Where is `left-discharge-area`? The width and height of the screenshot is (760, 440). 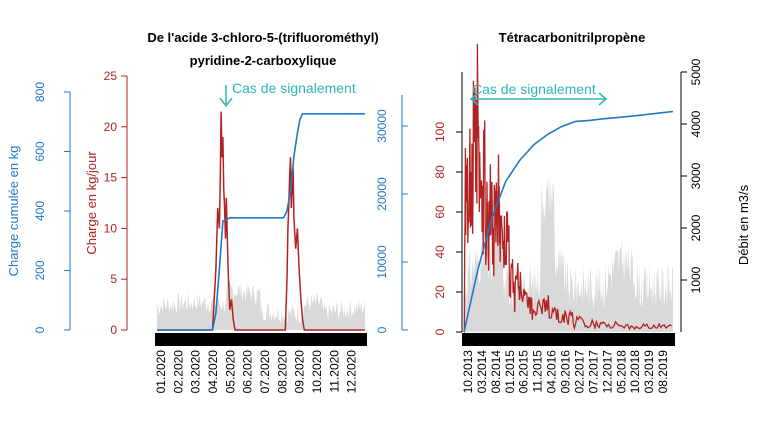
left-discharge-area is located at coordinates (261, 304).